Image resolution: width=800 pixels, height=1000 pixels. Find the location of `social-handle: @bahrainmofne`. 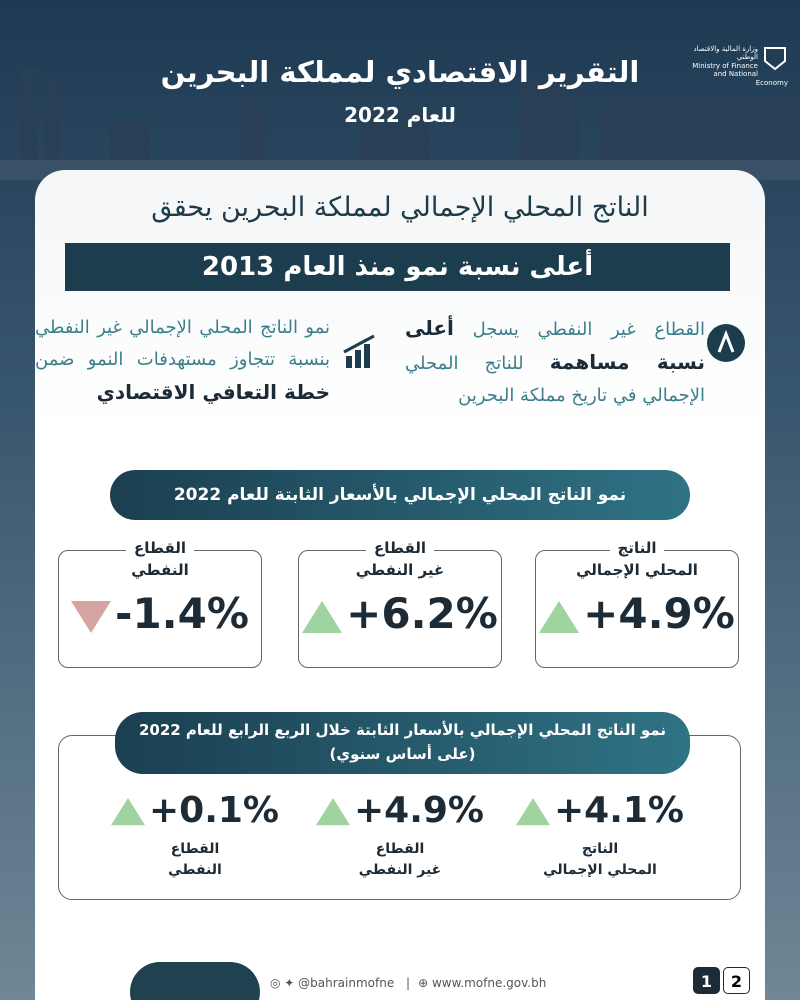

social-handle: @bahrainmofne is located at coordinates (346, 983).